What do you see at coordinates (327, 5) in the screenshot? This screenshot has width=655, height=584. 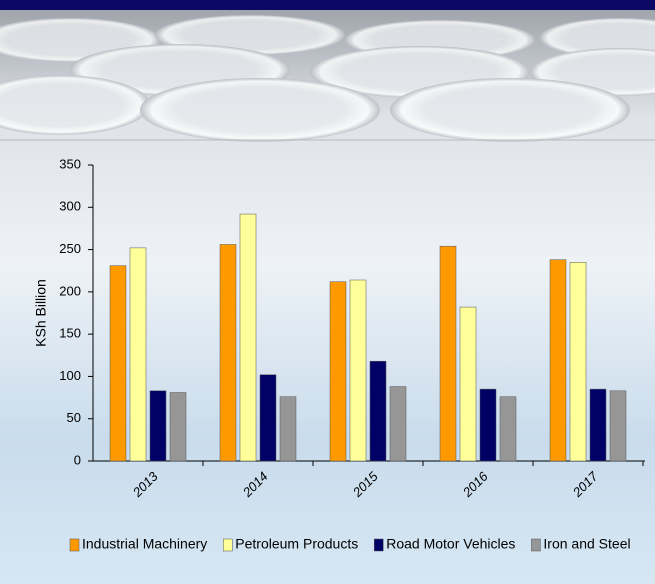 I see `header-bar` at bounding box center [327, 5].